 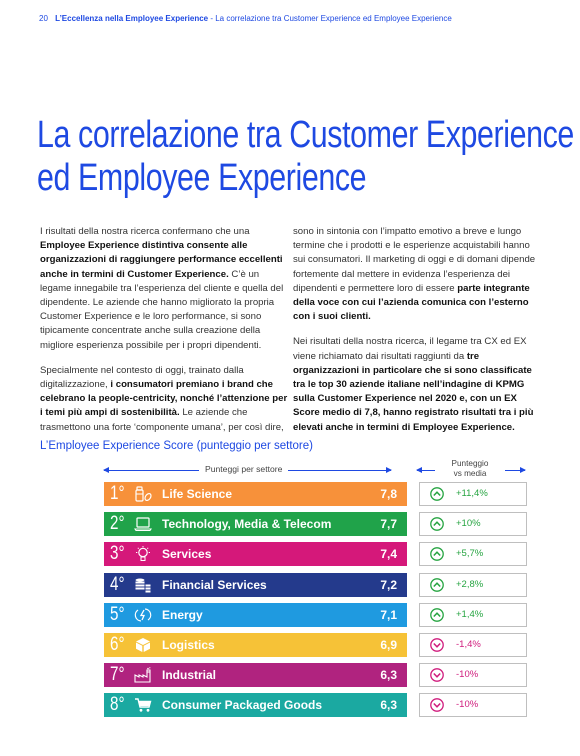 I want to click on rank-label: 7°, so click(x=117, y=675).